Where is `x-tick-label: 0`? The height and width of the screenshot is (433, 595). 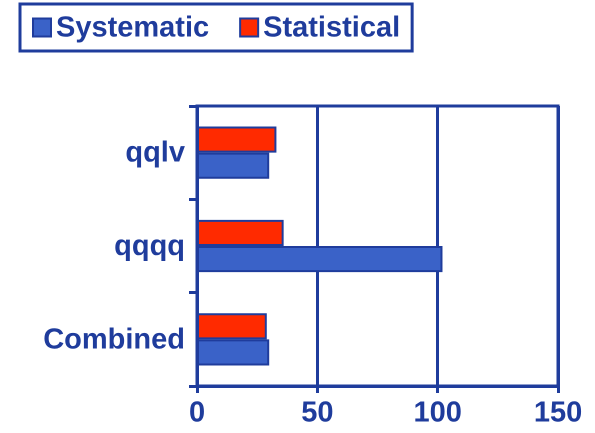
x-tick-label: 0 is located at coordinates (197, 412).